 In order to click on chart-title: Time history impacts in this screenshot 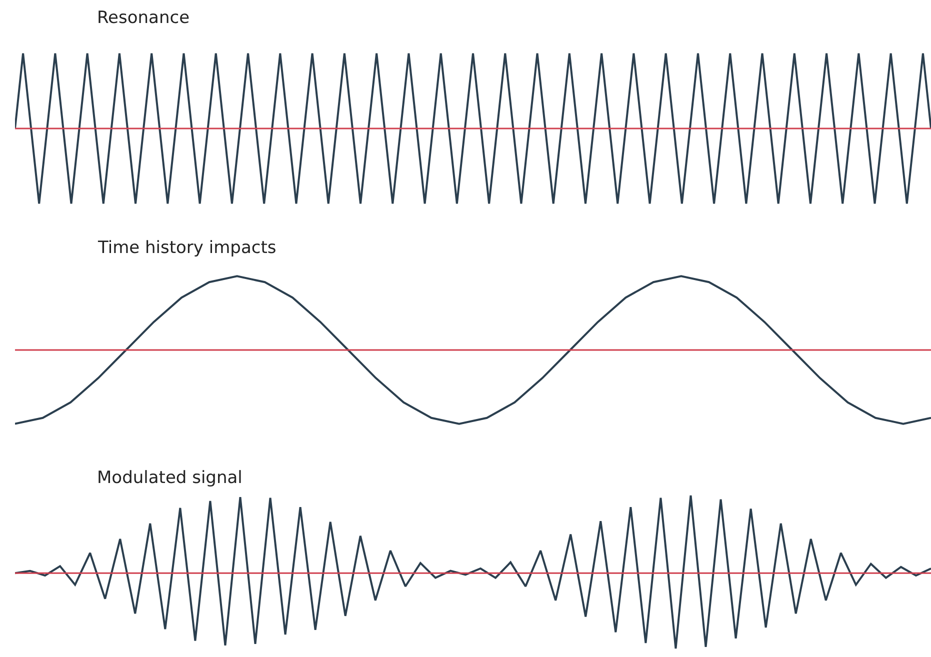, I will do `click(186, 248)`.